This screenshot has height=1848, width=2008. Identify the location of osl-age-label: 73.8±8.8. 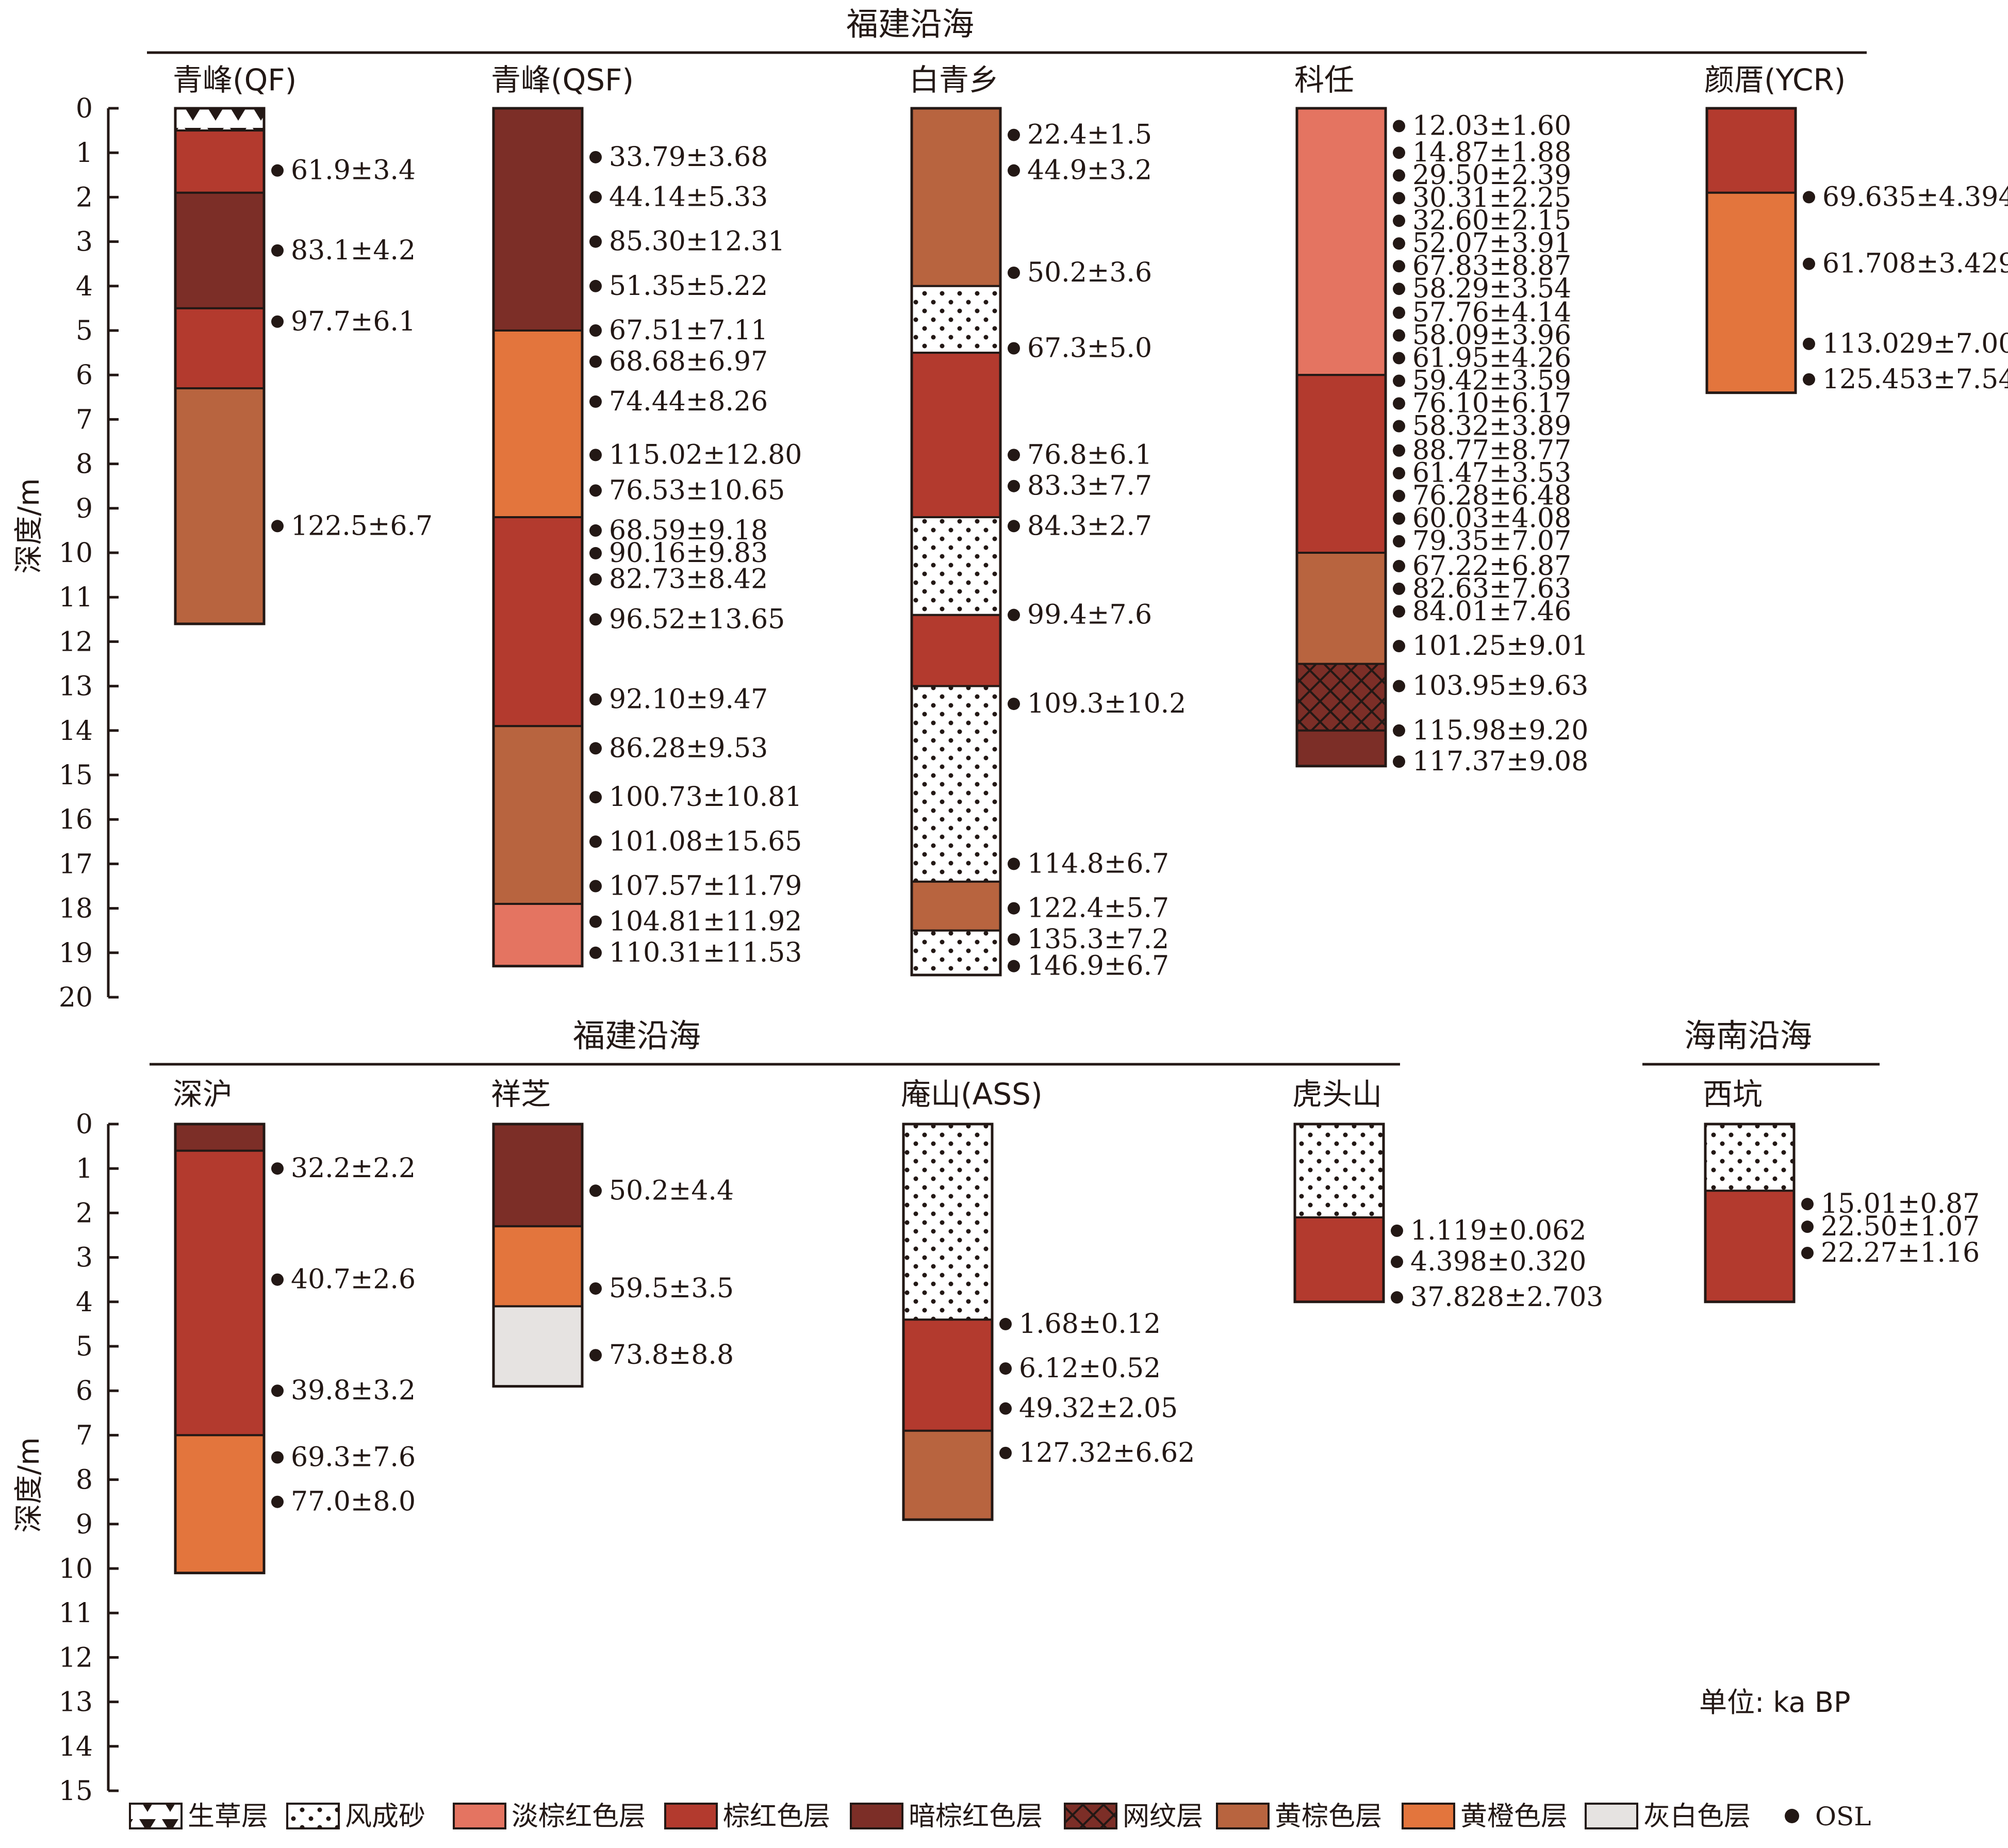
(671, 1355).